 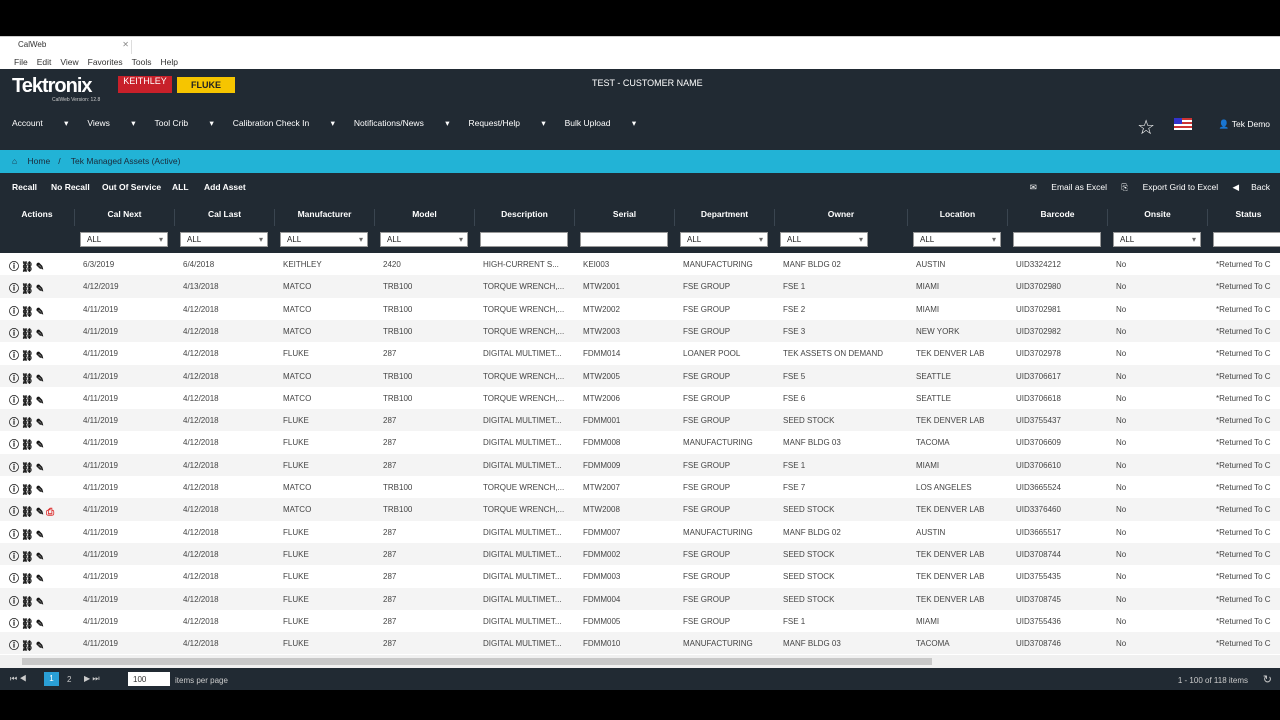 I want to click on column-header-owner: Owner, so click(x=841, y=218).